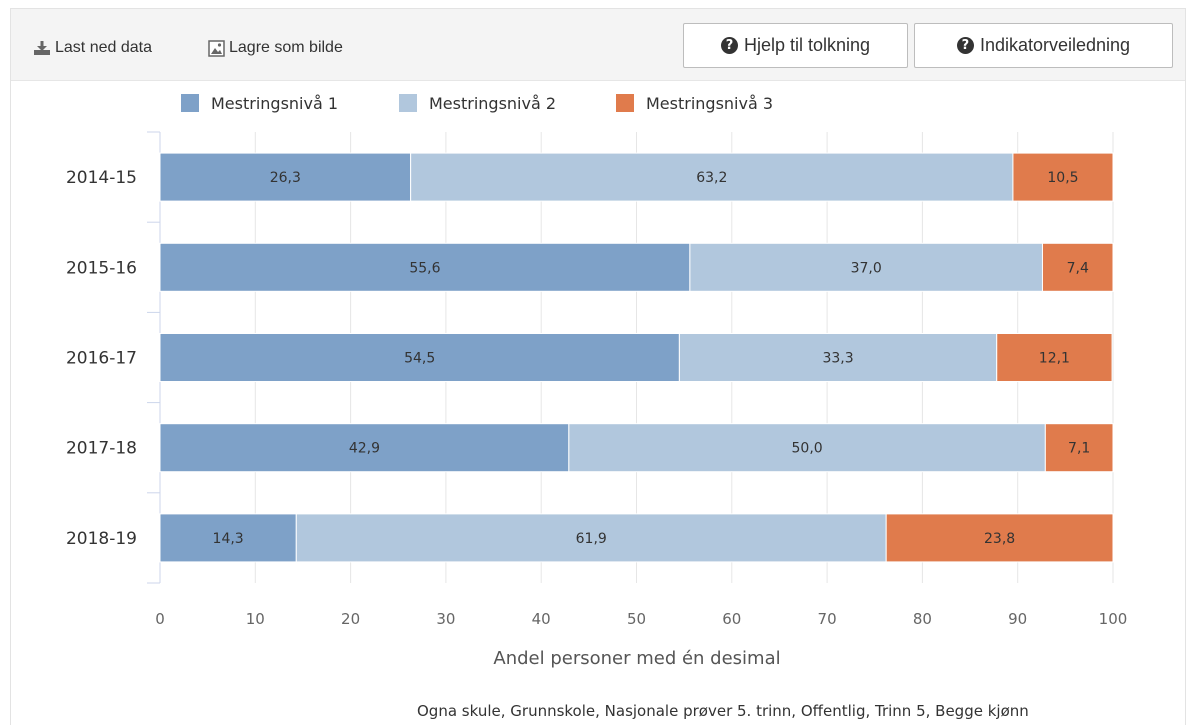  I want to click on legend-label: Mestringsnivå 1, so click(274, 103).